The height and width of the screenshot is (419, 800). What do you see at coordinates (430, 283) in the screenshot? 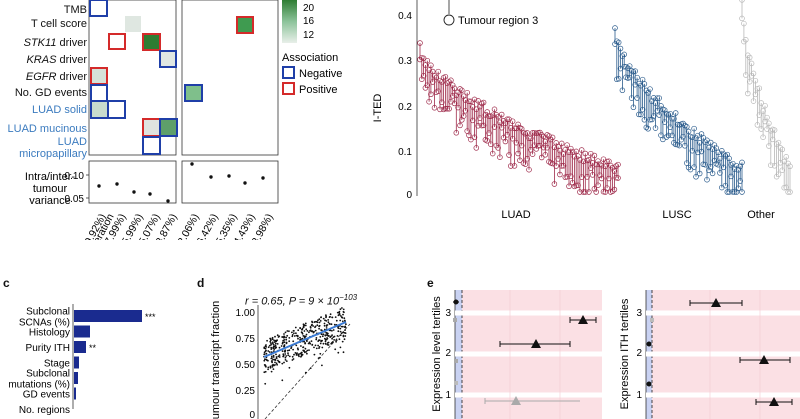
I see `panel-letter-e: e` at bounding box center [430, 283].